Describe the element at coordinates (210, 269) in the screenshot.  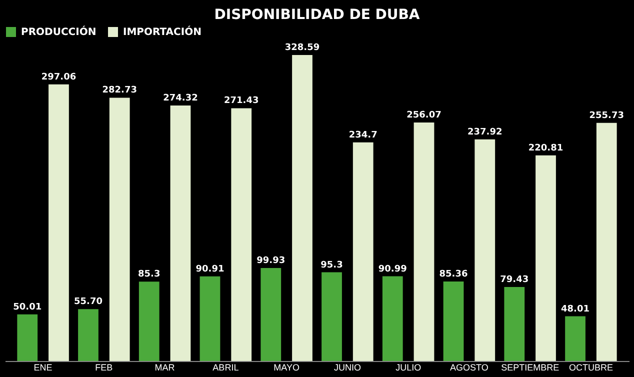
I see `data-label: 90.91` at that location.